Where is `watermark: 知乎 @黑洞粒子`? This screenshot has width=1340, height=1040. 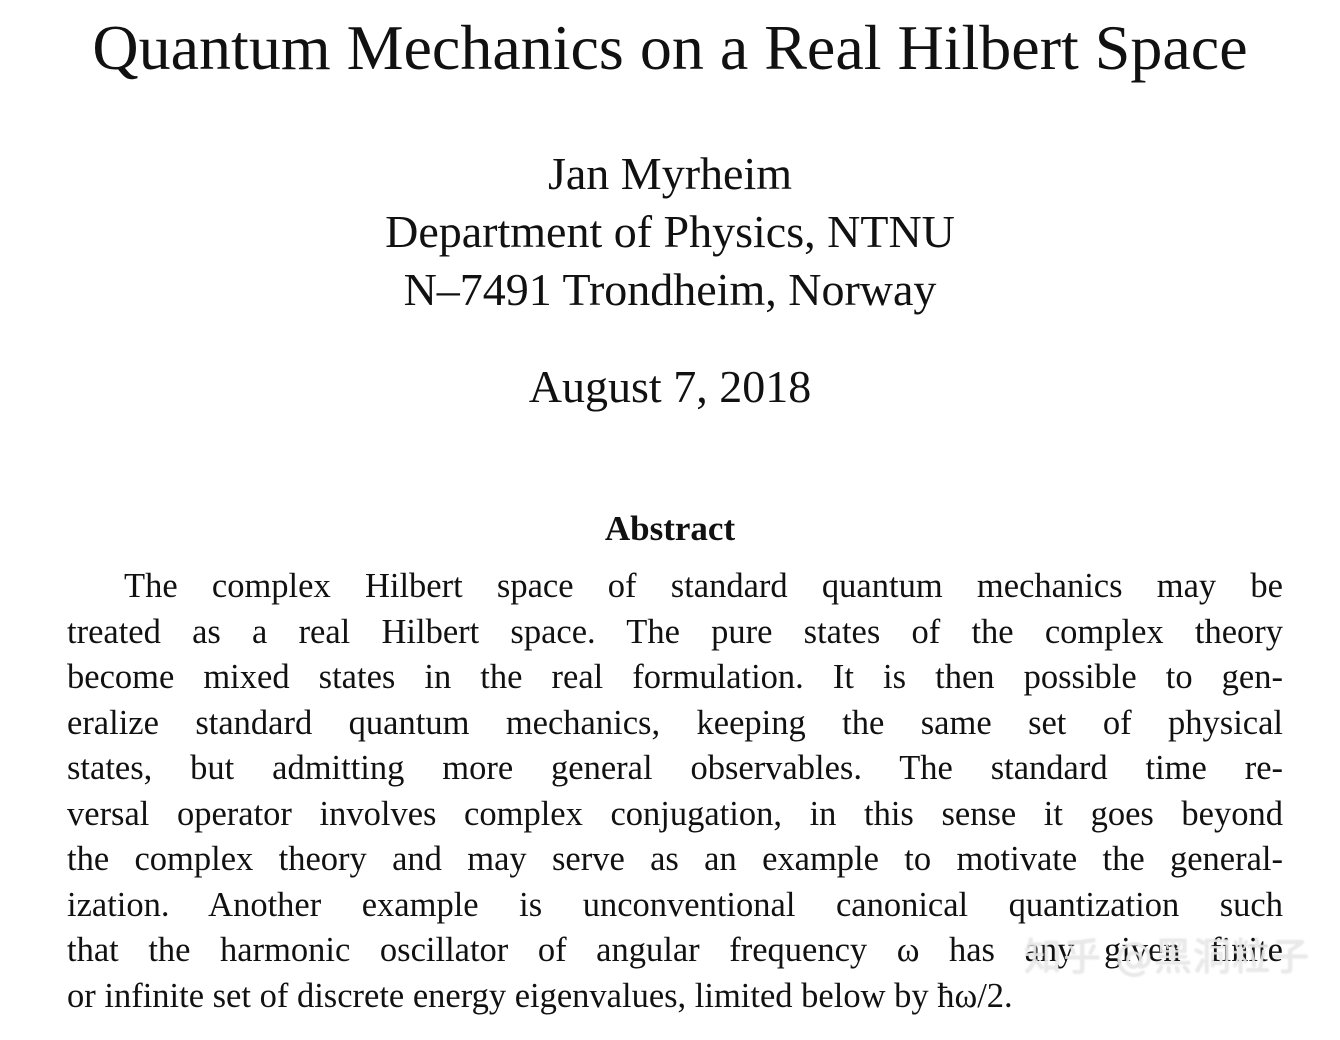
watermark: 知乎 @黑洞粒子 is located at coordinates (1166, 957).